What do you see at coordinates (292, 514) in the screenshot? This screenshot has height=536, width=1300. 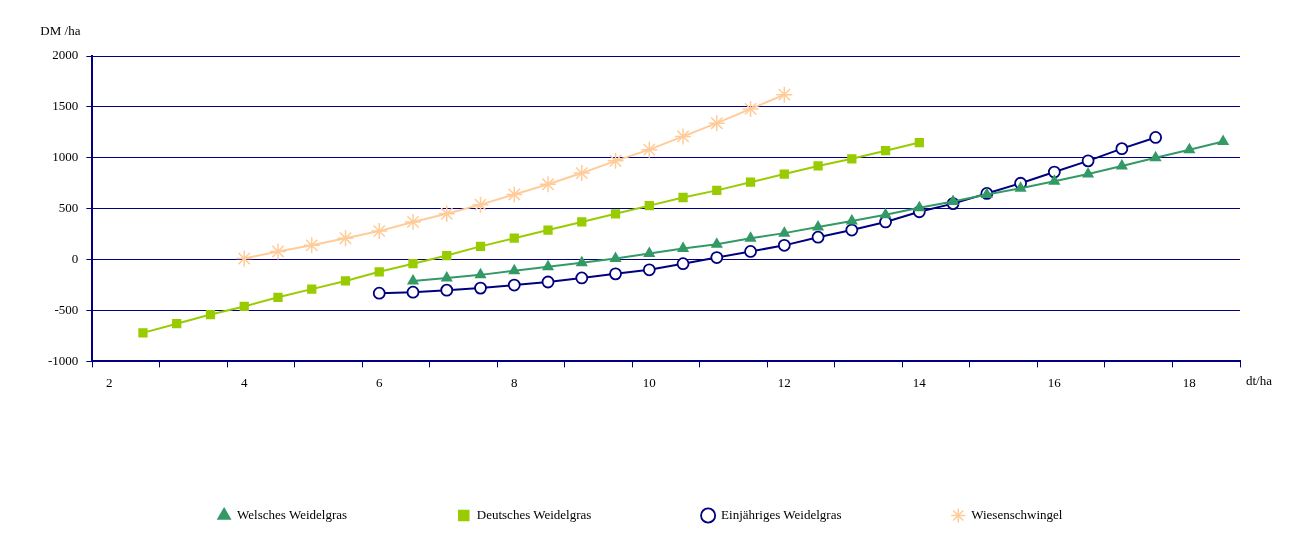 I see `legend-label: Welsches Weidelgras` at bounding box center [292, 514].